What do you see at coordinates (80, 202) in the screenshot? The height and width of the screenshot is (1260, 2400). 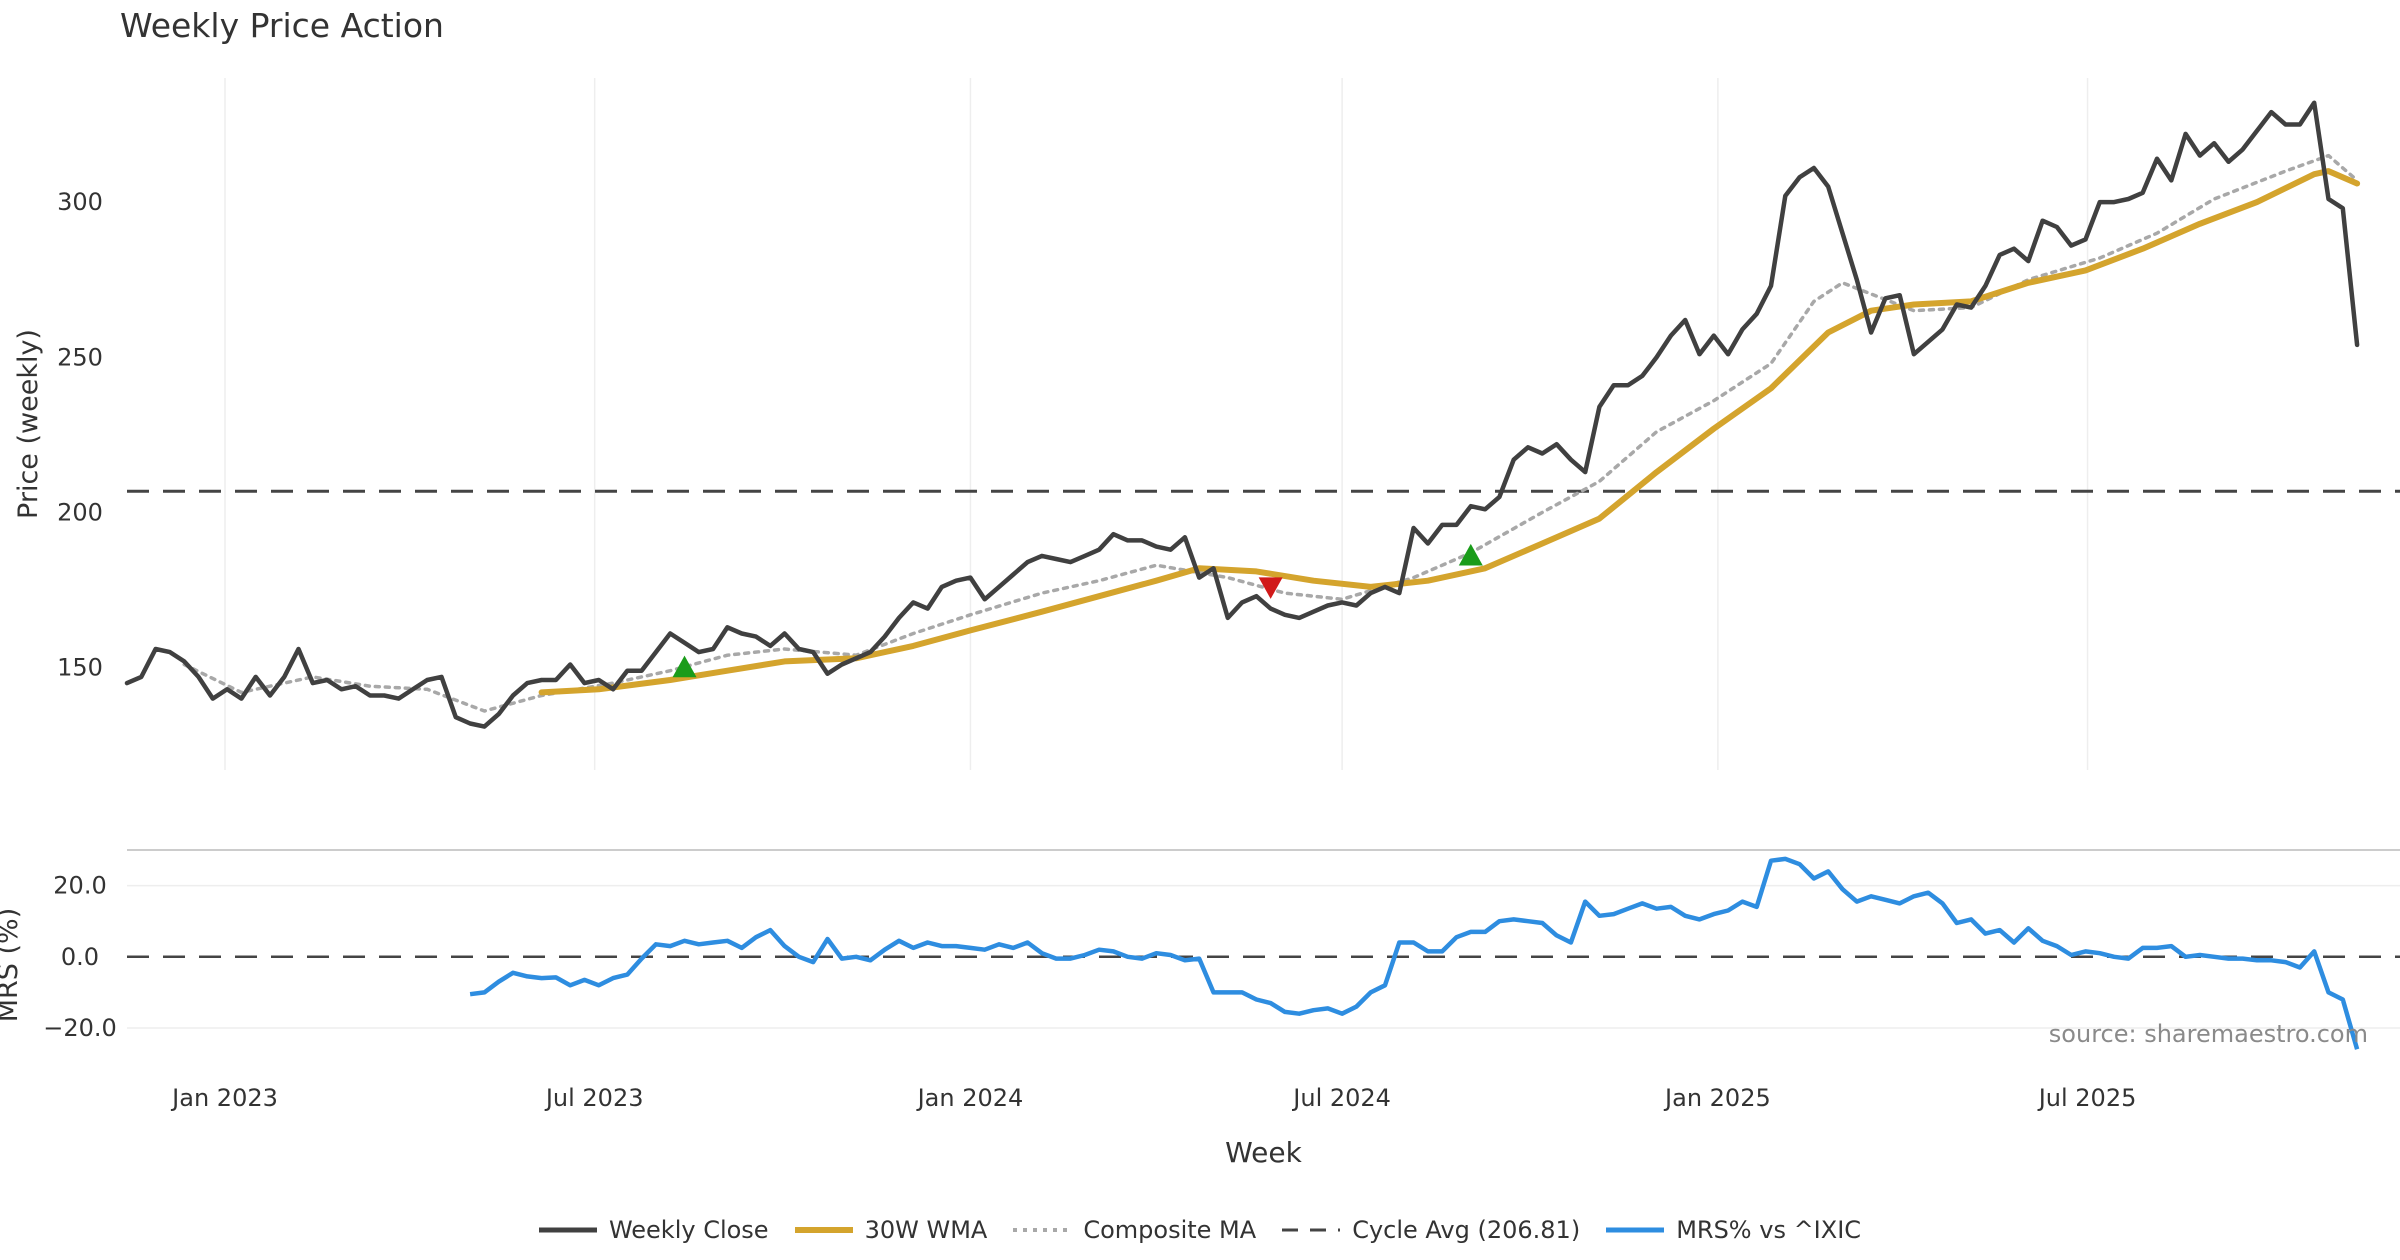 I see `y-tick-label-300: 300` at bounding box center [80, 202].